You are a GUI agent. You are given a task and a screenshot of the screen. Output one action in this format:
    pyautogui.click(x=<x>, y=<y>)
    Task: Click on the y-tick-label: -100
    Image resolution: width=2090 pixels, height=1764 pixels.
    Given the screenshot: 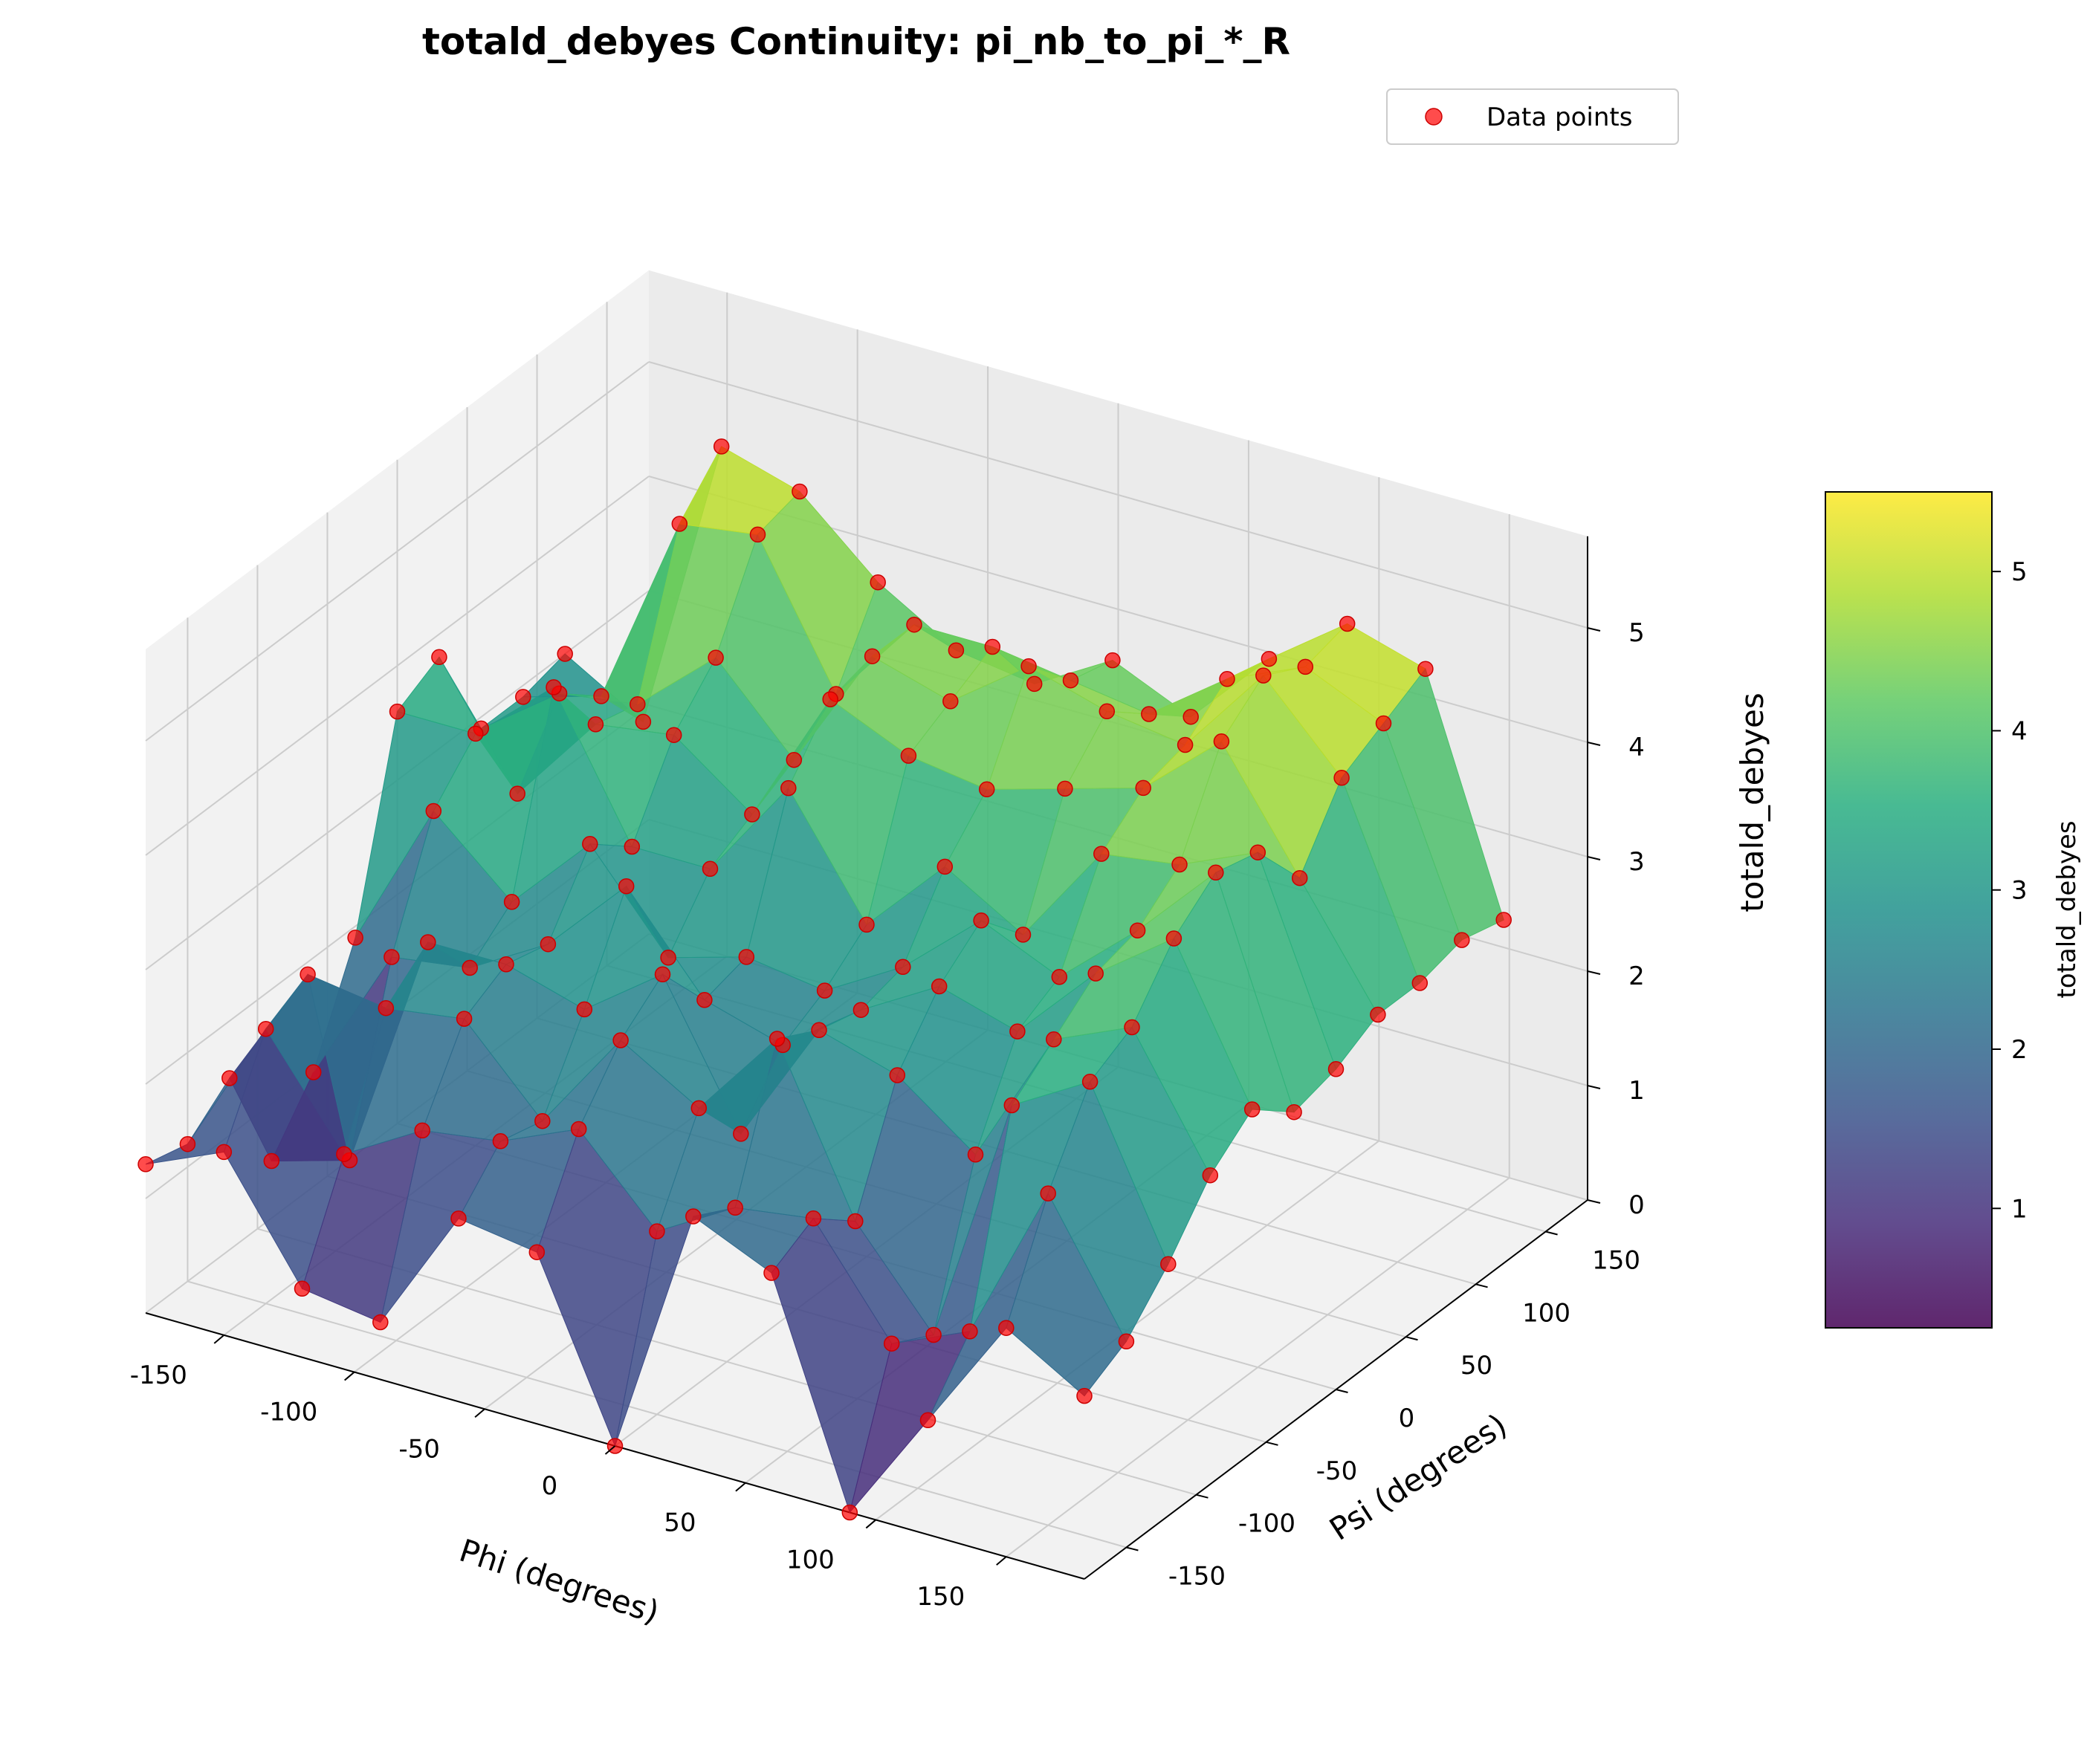 What is the action you would take?
    pyautogui.click(x=1266, y=1524)
    